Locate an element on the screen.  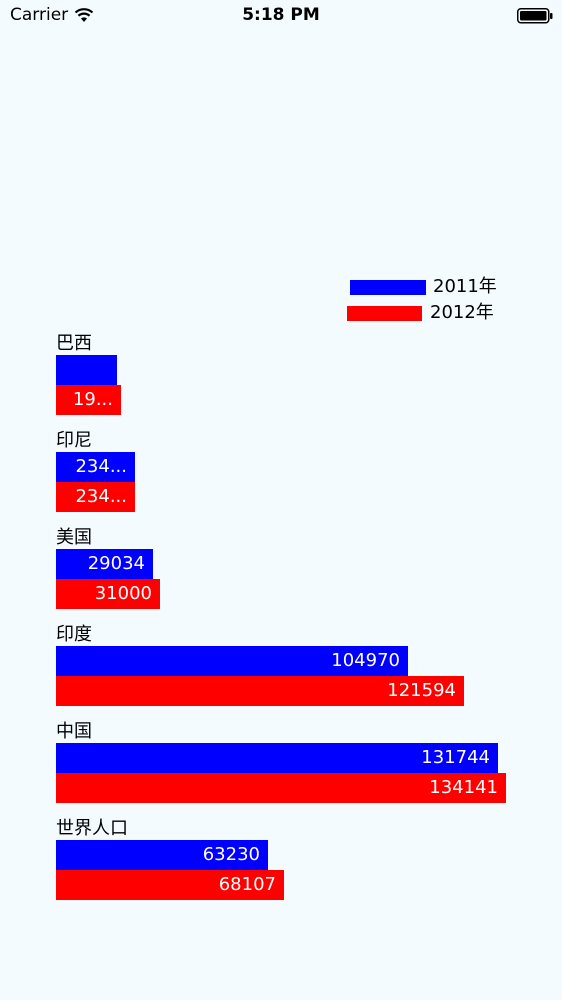
status-bar: Carrier 5:18 PM is located at coordinates (281, 16).